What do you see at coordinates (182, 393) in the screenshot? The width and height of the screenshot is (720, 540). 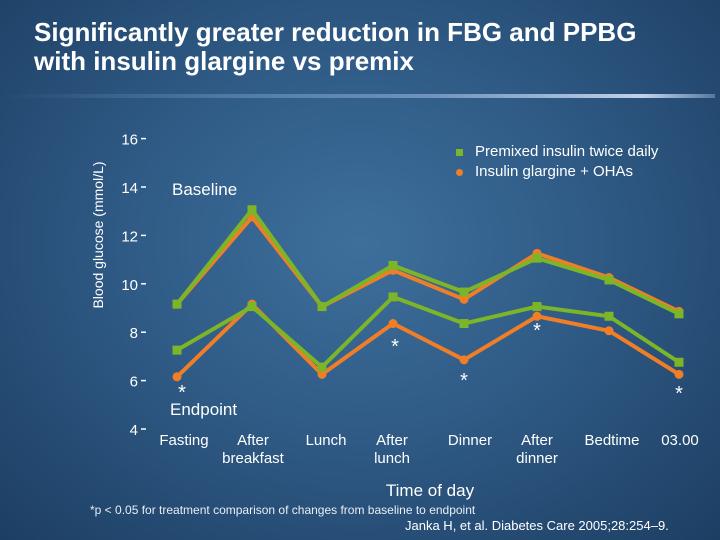 I see `significance-marker-2: *` at bounding box center [182, 393].